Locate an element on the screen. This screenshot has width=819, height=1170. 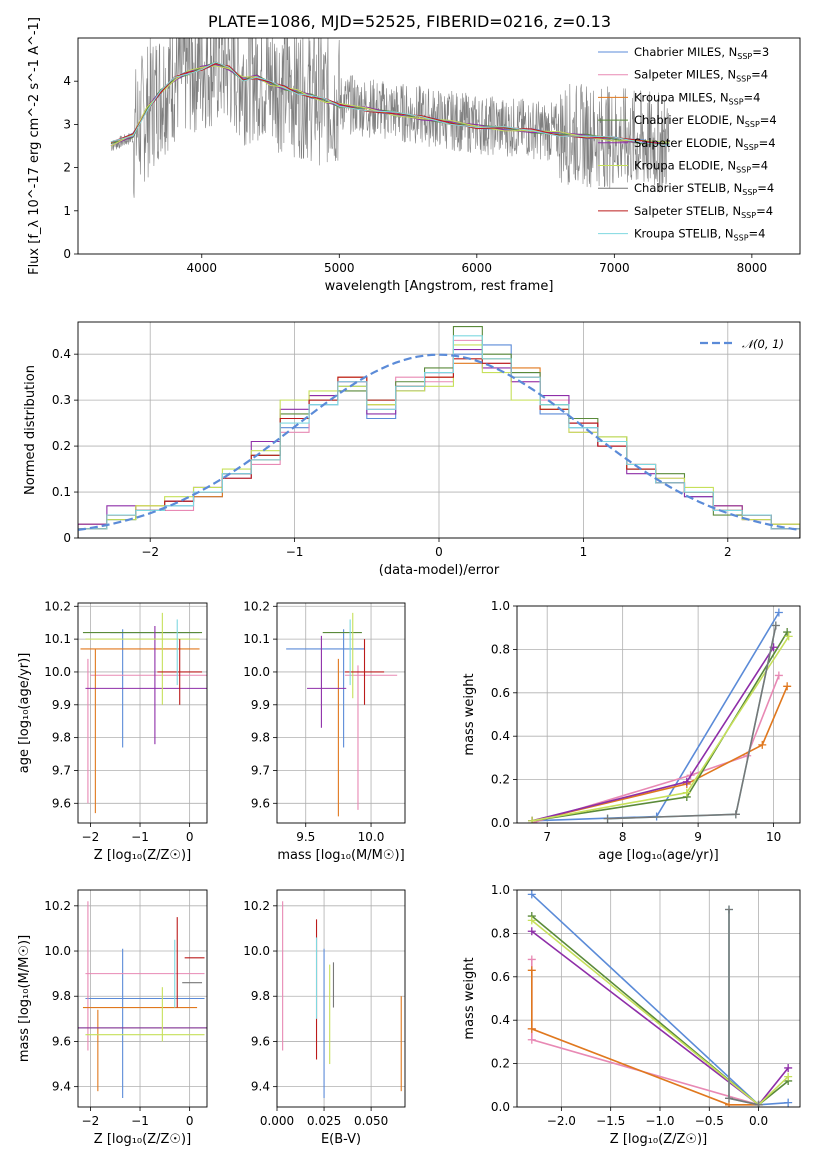
x-tick-label: 9.5 is located at coordinates (305, 837).